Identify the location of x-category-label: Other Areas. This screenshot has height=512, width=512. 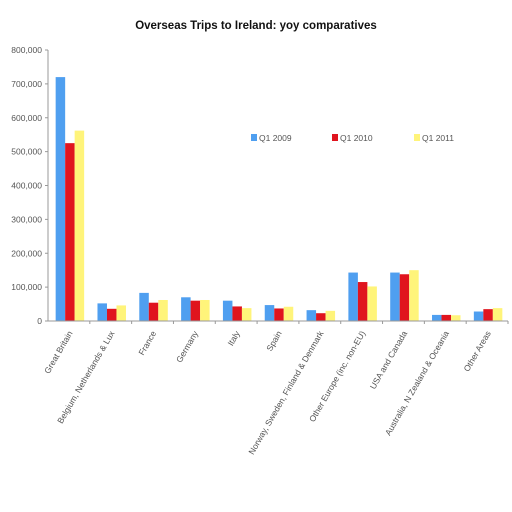
(476, 351).